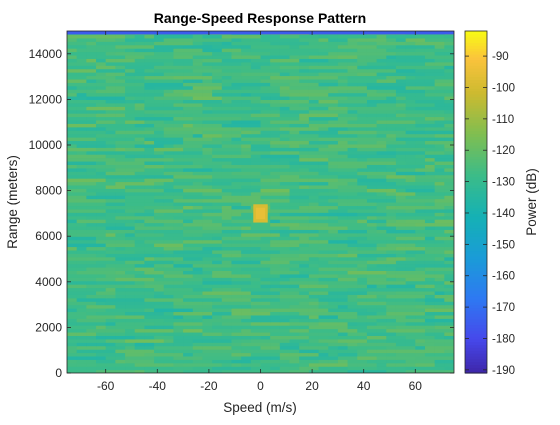 The height and width of the screenshot is (425, 560). Describe the element at coordinates (58, 373) in the screenshot. I see `y-tick-label: 0` at that location.